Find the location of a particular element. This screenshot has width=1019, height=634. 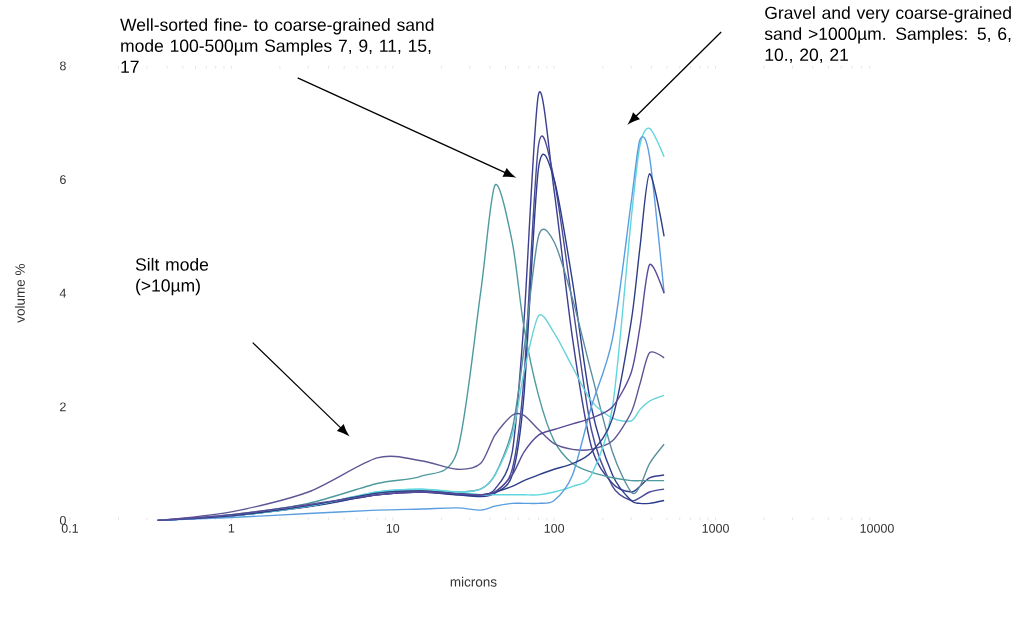

x-axis-title: microns is located at coordinates (473, 581).